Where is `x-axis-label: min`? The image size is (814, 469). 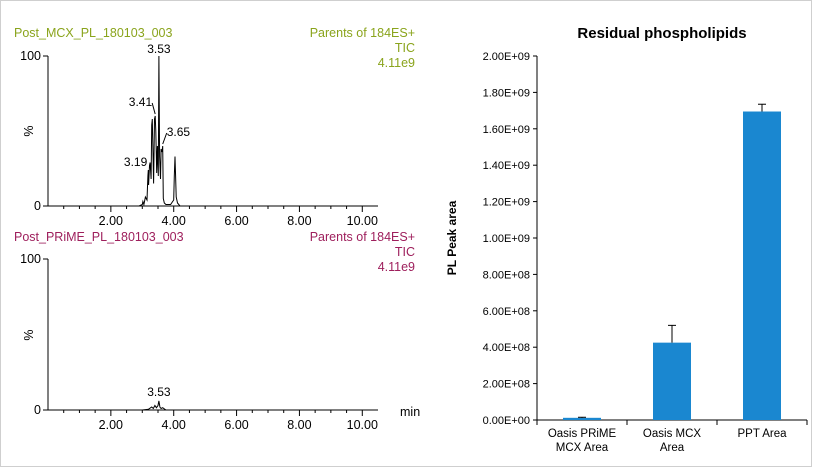
x-axis-label: min is located at coordinates (410, 412).